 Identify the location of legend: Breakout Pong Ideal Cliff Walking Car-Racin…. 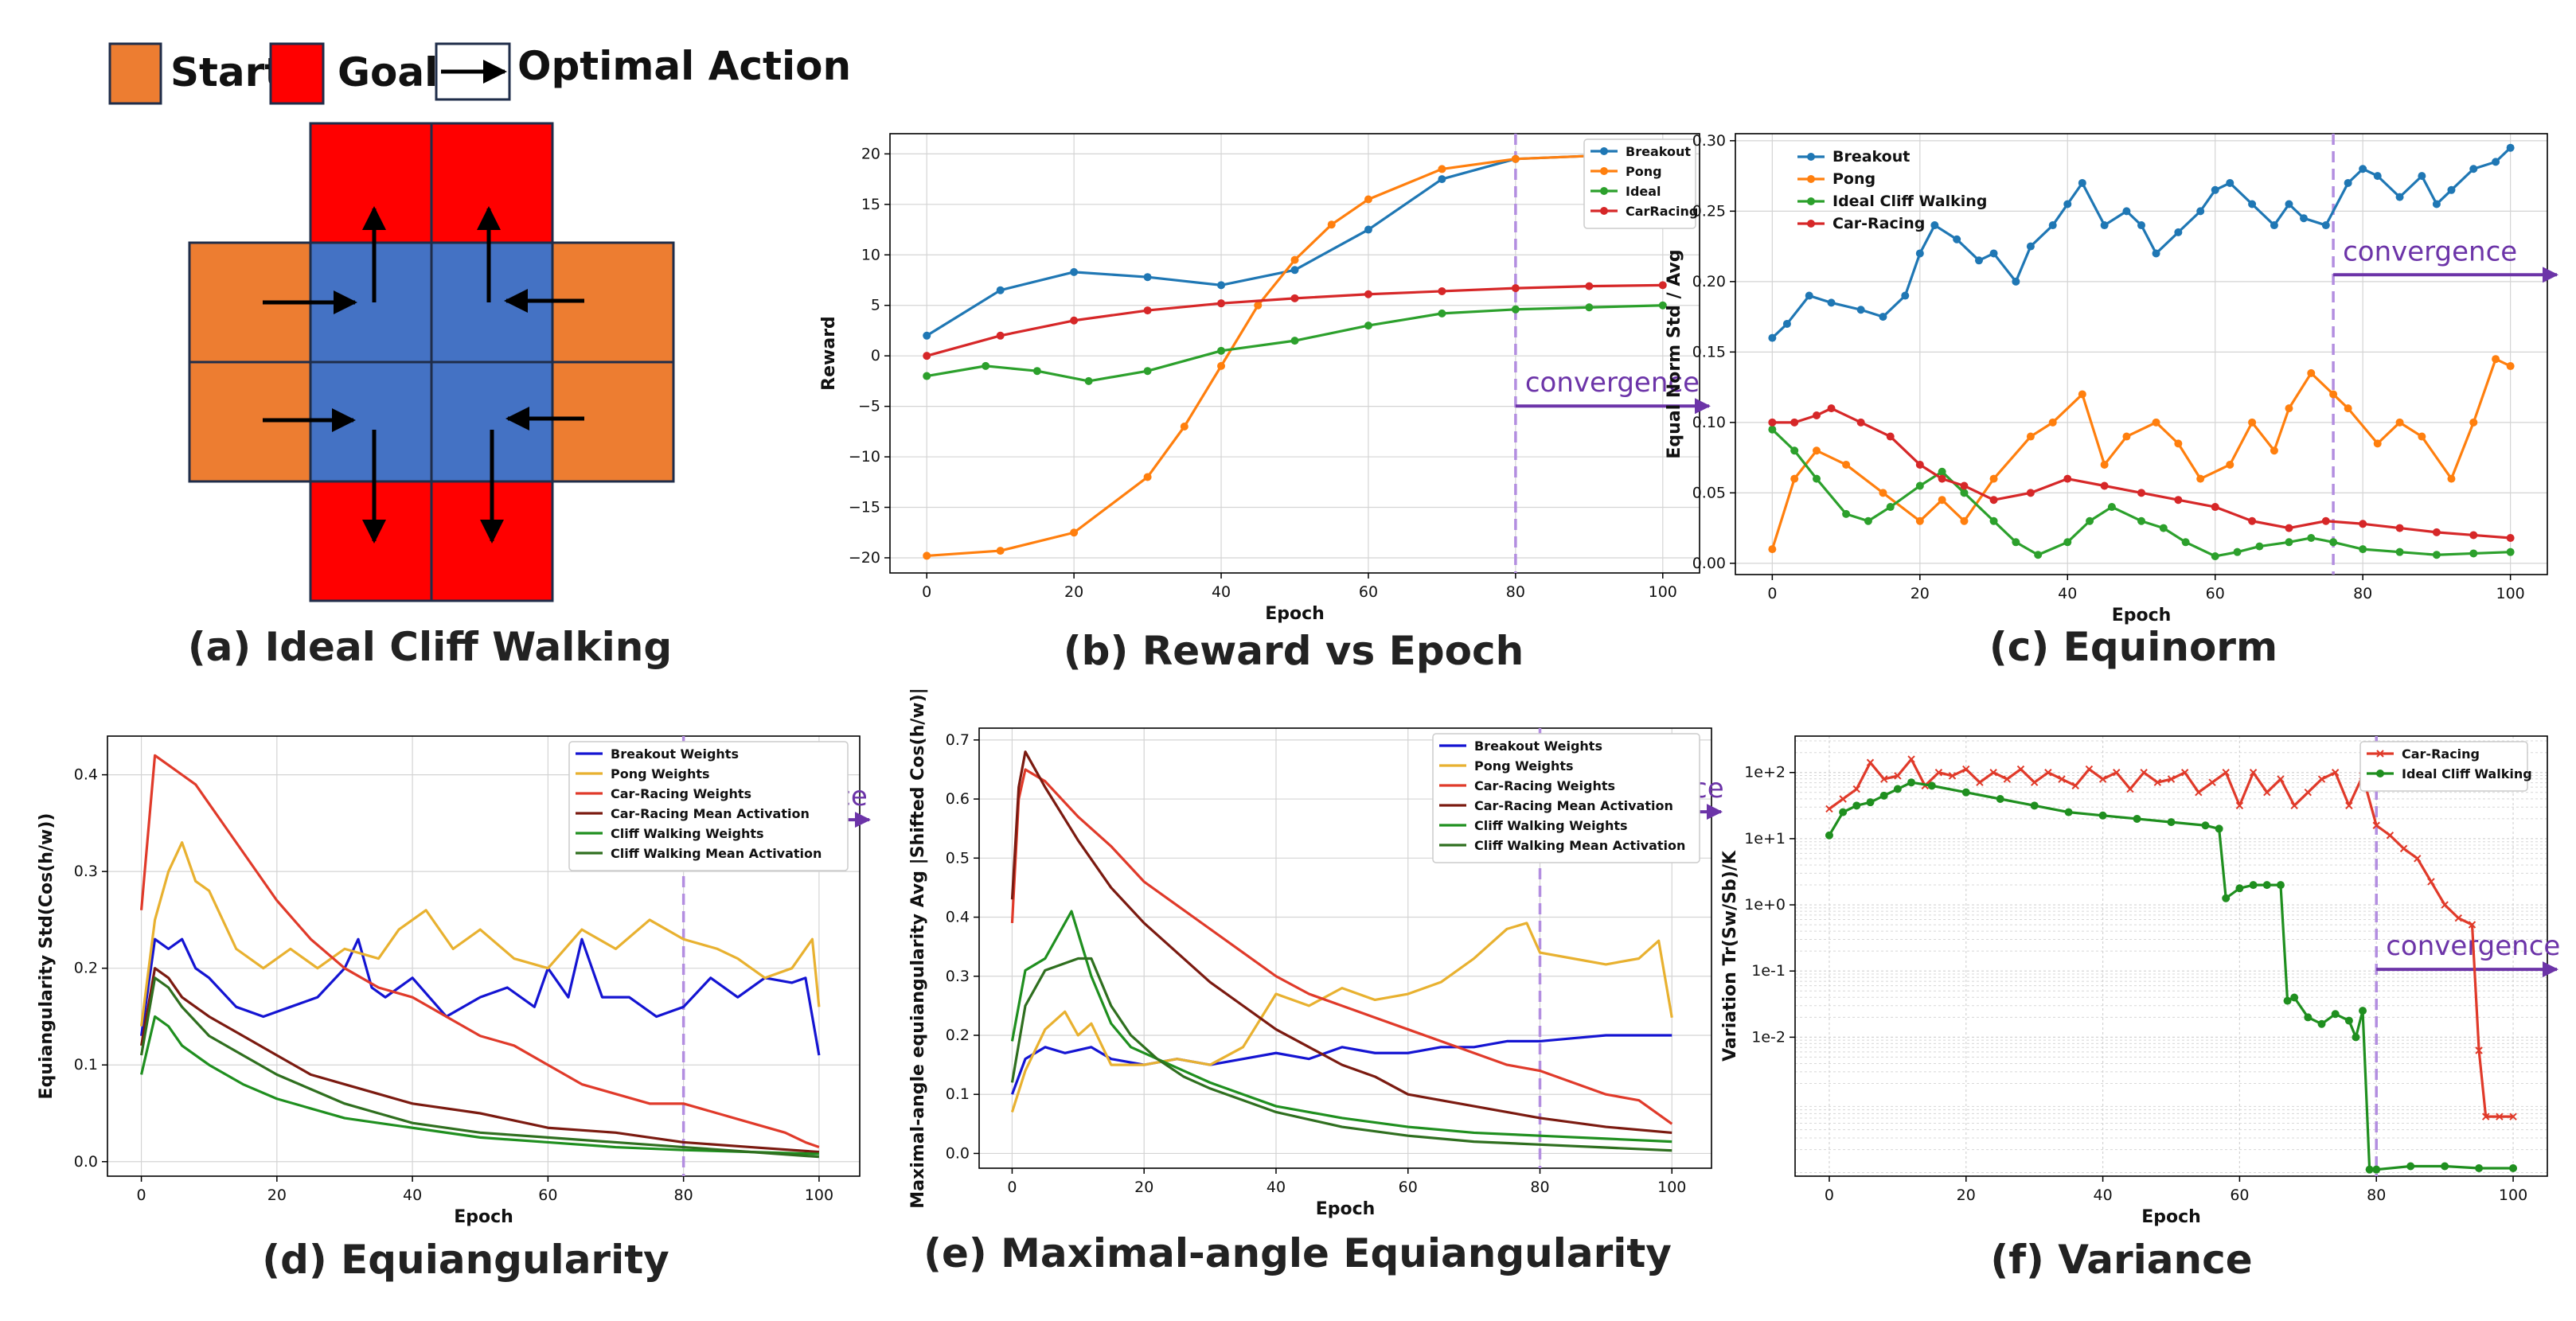
(1892, 190).